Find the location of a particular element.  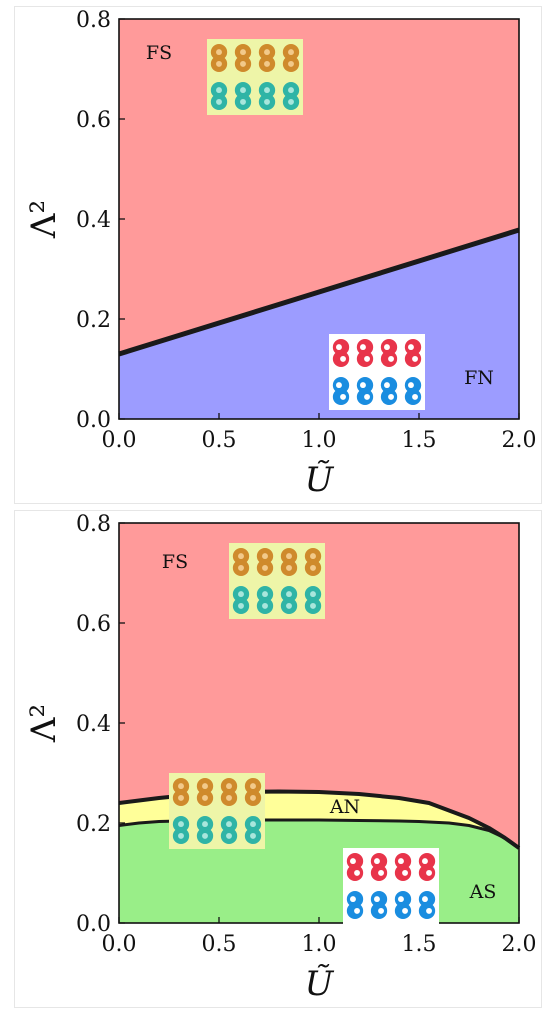

region-label-fn: FN is located at coordinates (479, 378).